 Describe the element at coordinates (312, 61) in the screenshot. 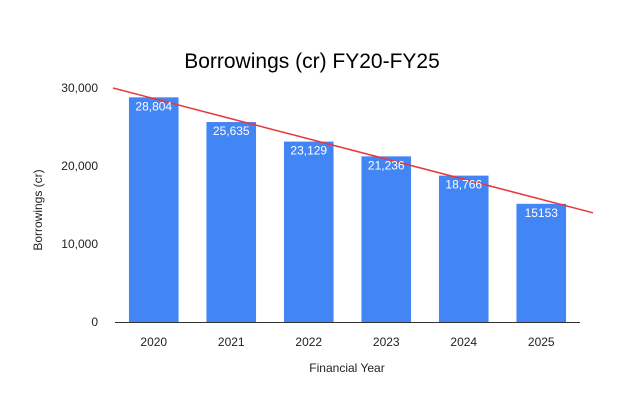

I see `chart-title: Borrowings (cr) FY20-FY25` at that location.